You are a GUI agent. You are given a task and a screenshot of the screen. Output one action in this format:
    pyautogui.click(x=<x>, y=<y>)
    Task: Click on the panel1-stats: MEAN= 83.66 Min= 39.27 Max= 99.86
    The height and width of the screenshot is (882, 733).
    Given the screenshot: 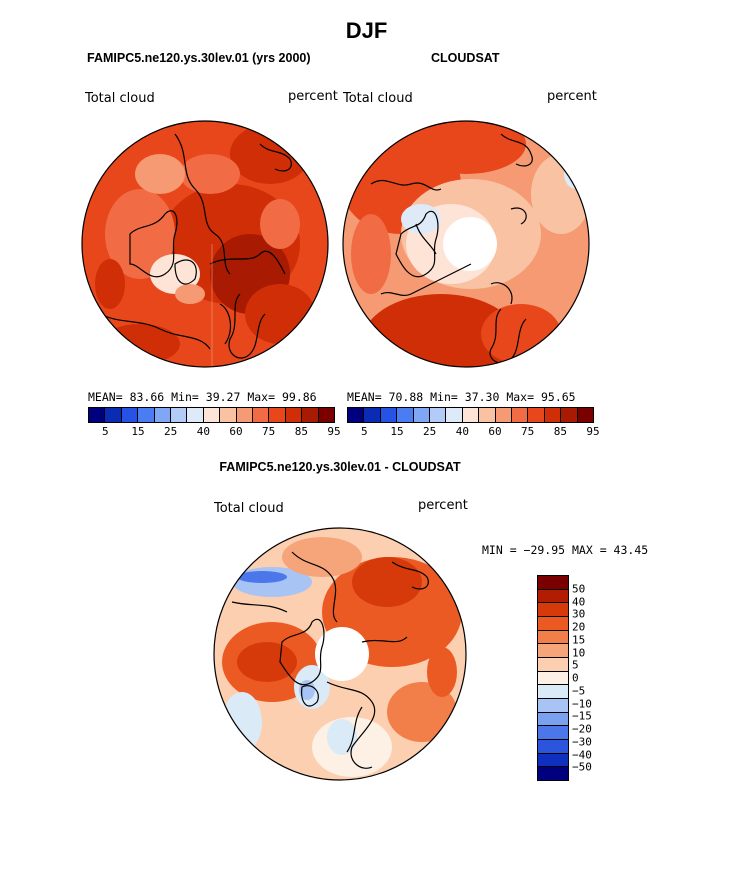 What is the action you would take?
    pyautogui.click(x=202, y=397)
    